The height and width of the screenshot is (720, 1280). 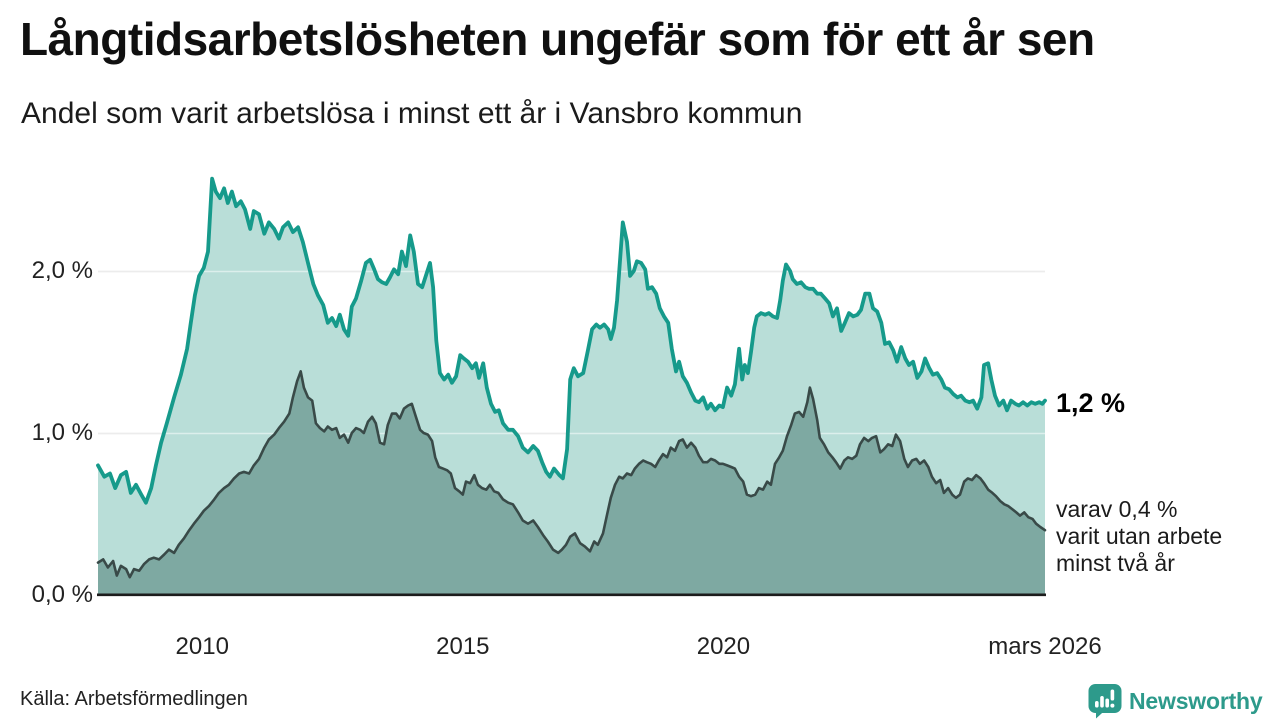 I want to click on x-axis-label: 2020, so click(x=723, y=646).